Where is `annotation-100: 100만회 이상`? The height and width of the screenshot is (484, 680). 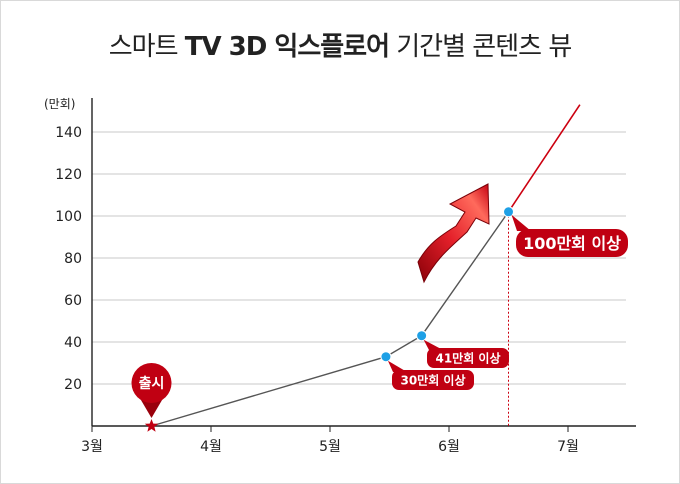 annotation-100: 100만회 이상 is located at coordinates (569, 235).